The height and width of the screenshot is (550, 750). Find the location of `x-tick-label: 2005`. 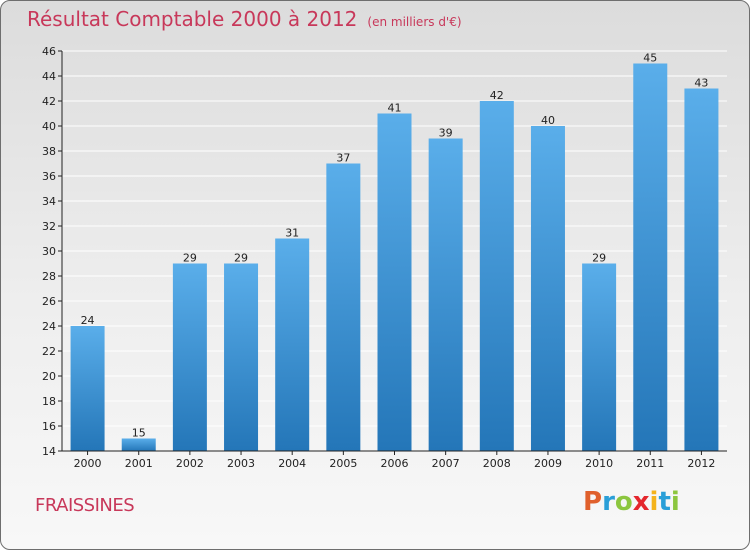

x-tick-label: 2005 is located at coordinates (343, 463).